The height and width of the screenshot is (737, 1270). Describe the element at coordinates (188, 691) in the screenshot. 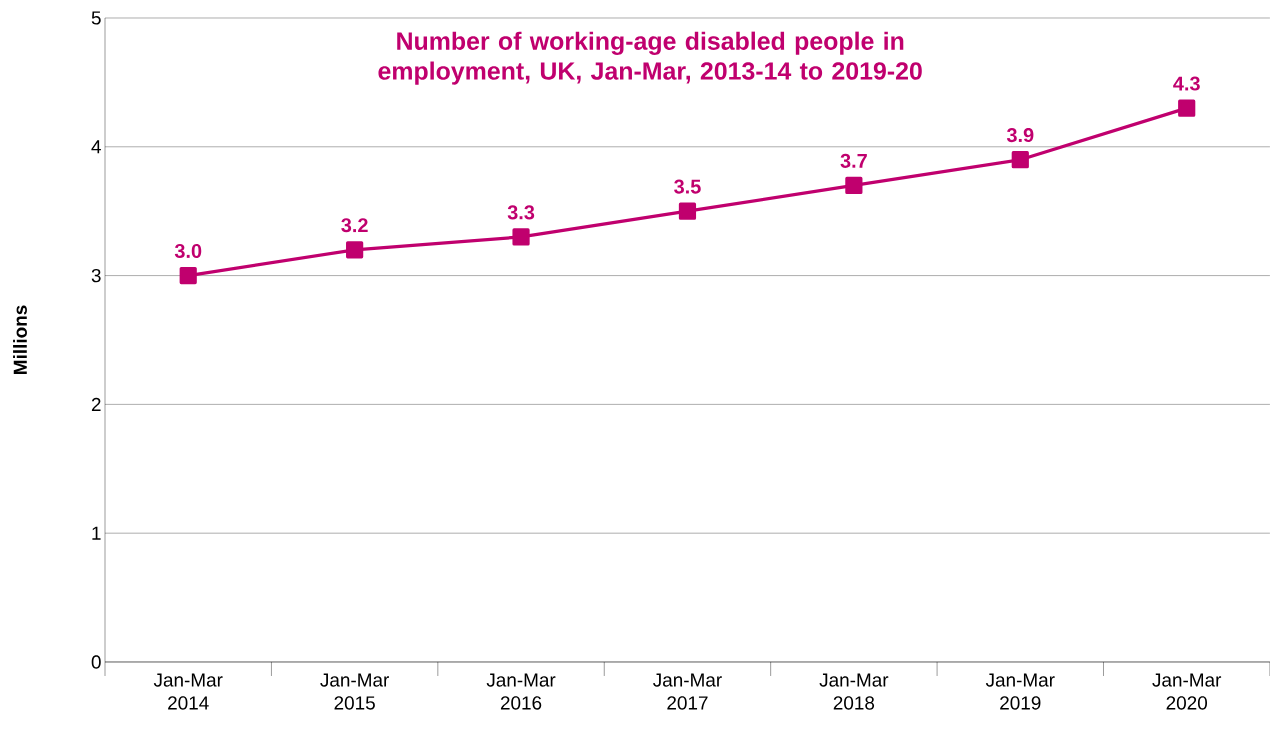

I see `x-tick-label: Jan-Mar 2014` at that location.